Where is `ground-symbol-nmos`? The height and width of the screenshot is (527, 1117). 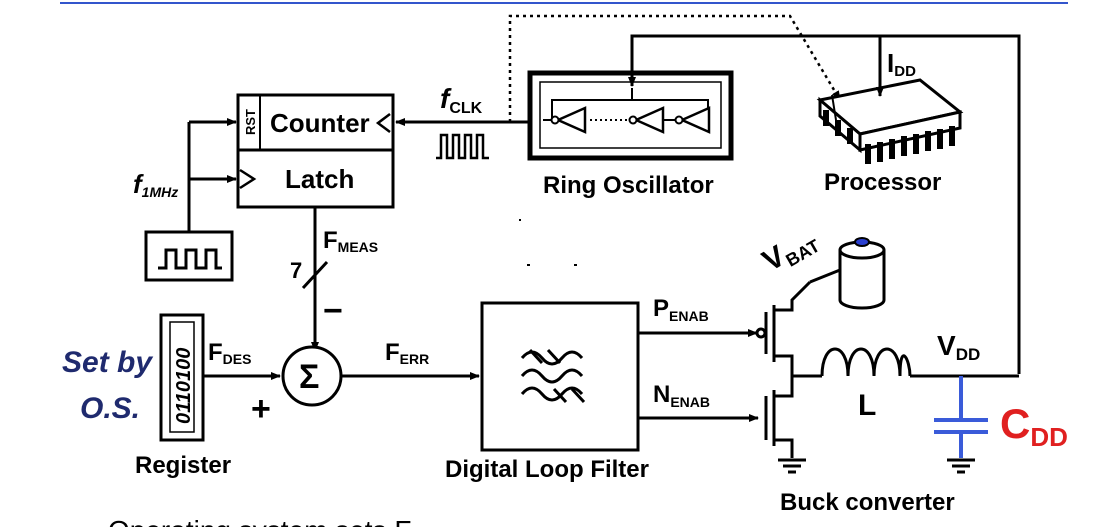
ground-symbol-nmos is located at coordinates (792, 466).